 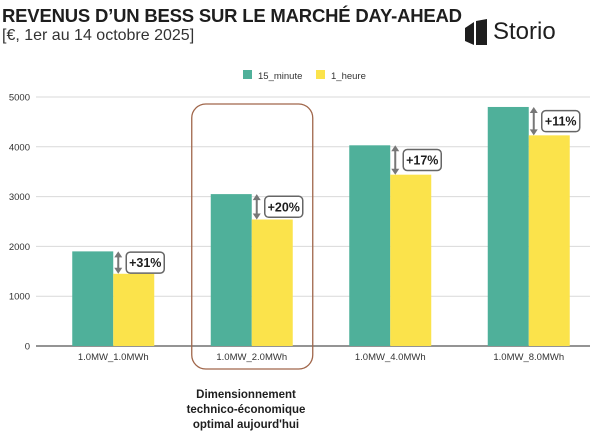 What do you see at coordinates (476, 32) in the screenshot?
I see `storio-logo-icon` at bounding box center [476, 32].